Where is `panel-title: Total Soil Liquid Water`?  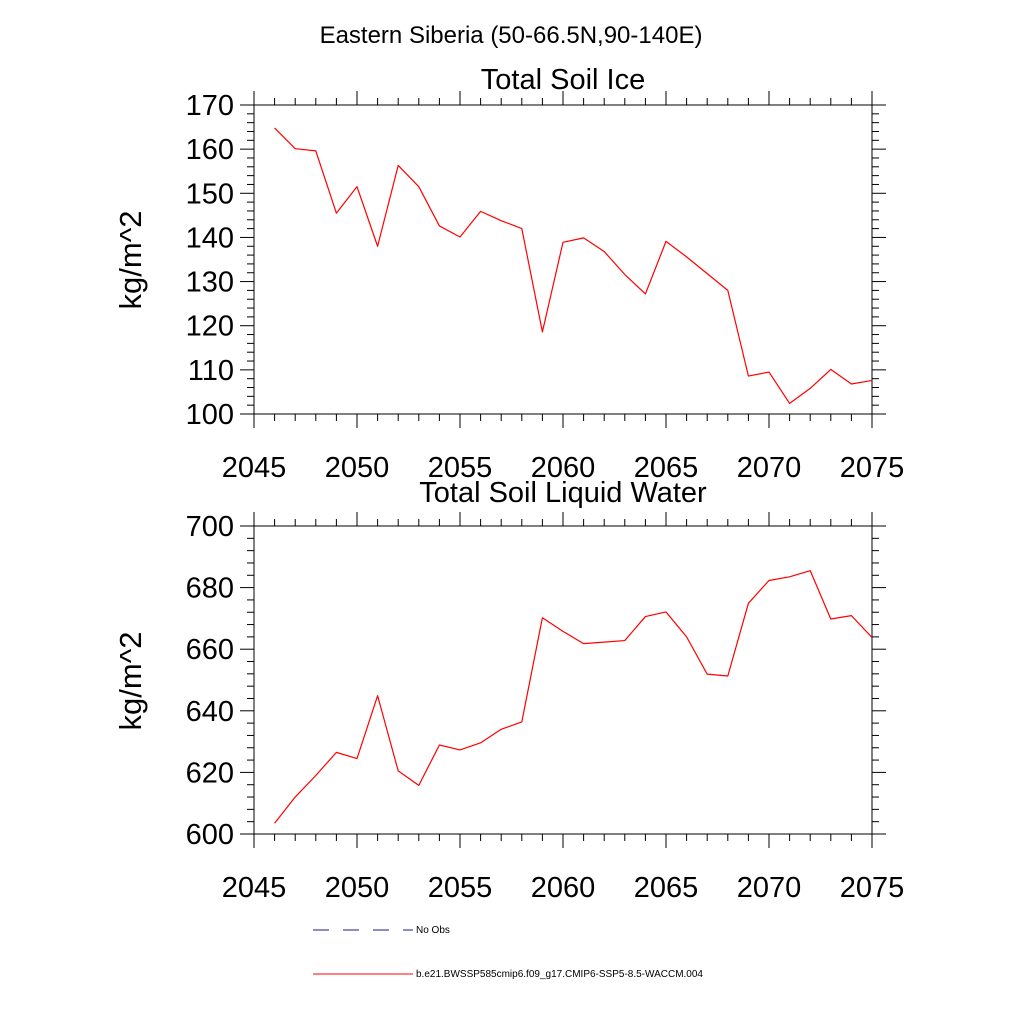
panel-title: Total Soil Liquid Water is located at coordinates (563, 493).